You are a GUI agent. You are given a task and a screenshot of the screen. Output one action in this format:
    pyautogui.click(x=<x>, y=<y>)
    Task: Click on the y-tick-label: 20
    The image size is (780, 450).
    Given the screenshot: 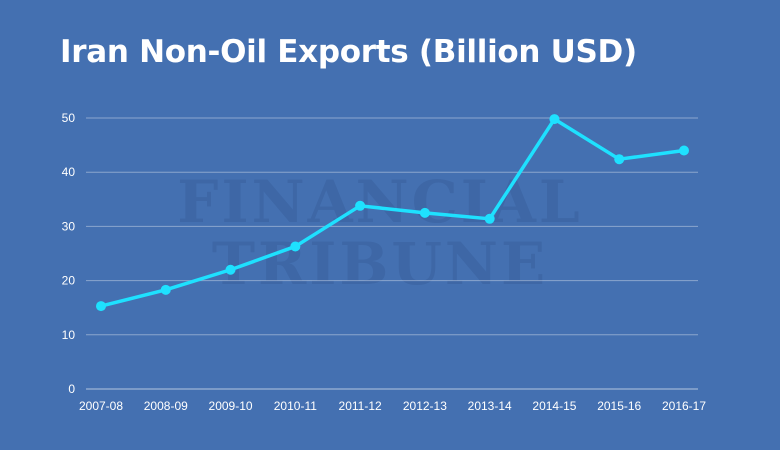 What is the action you would take?
    pyautogui.click(x=69, y=281)
    